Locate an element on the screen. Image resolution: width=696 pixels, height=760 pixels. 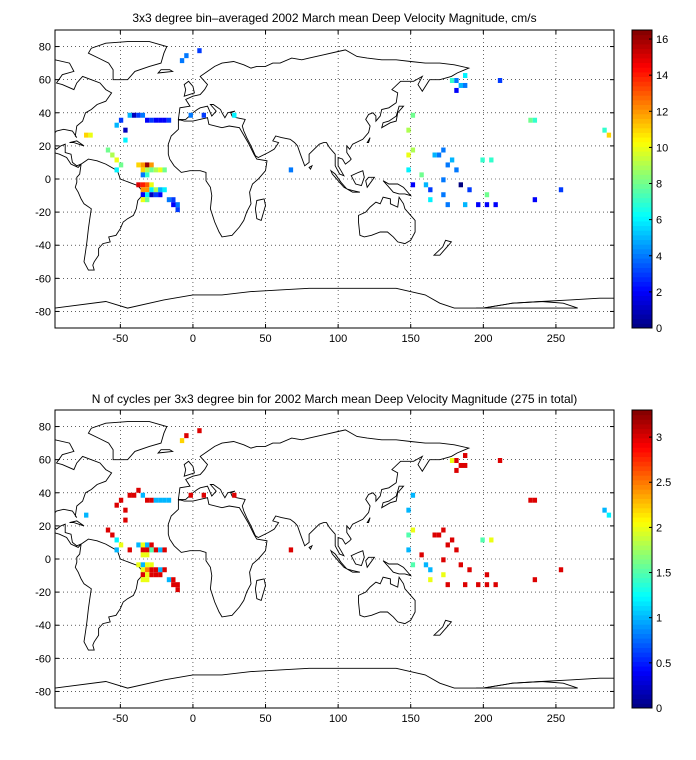
colorbar-tick-label: 4 is located at coordinates (659, 257).